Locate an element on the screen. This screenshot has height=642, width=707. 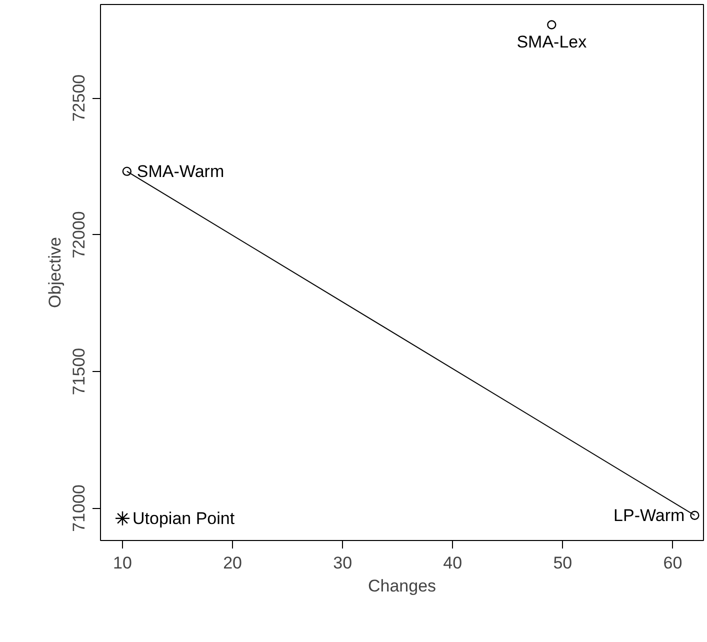
x-tick-label: 20 is located at coordinates (232, 563).